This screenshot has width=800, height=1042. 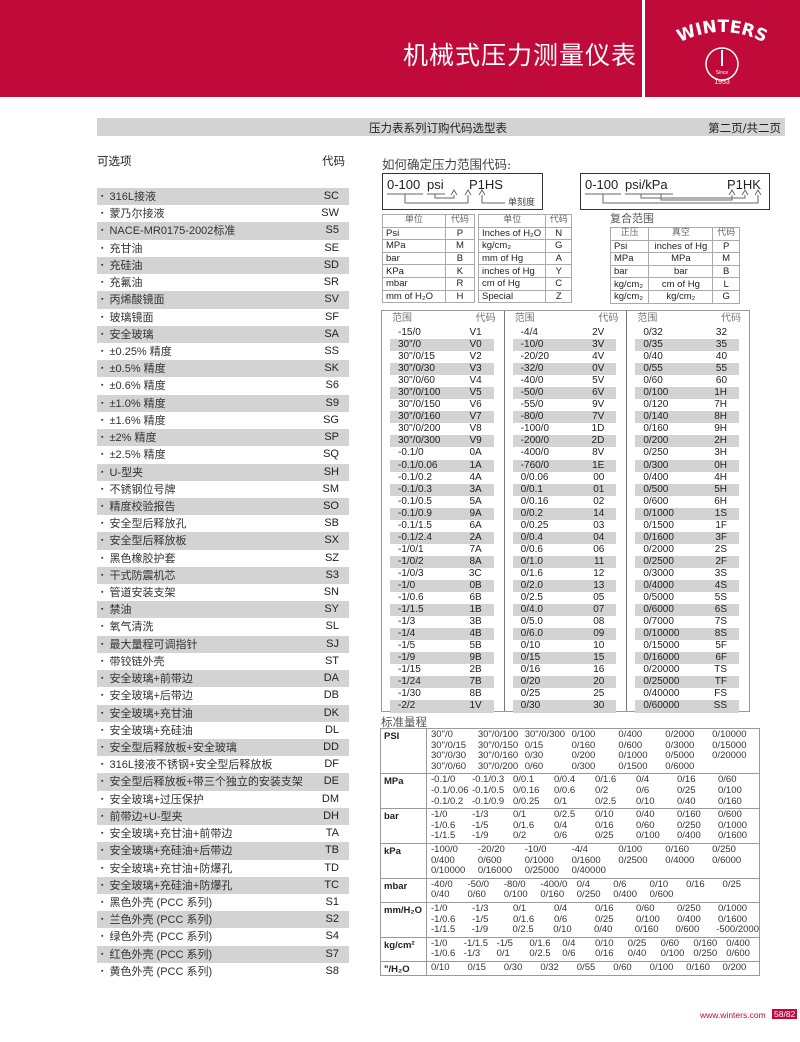 I want to click on range-value: 0/200, so click(x=656, y=441).